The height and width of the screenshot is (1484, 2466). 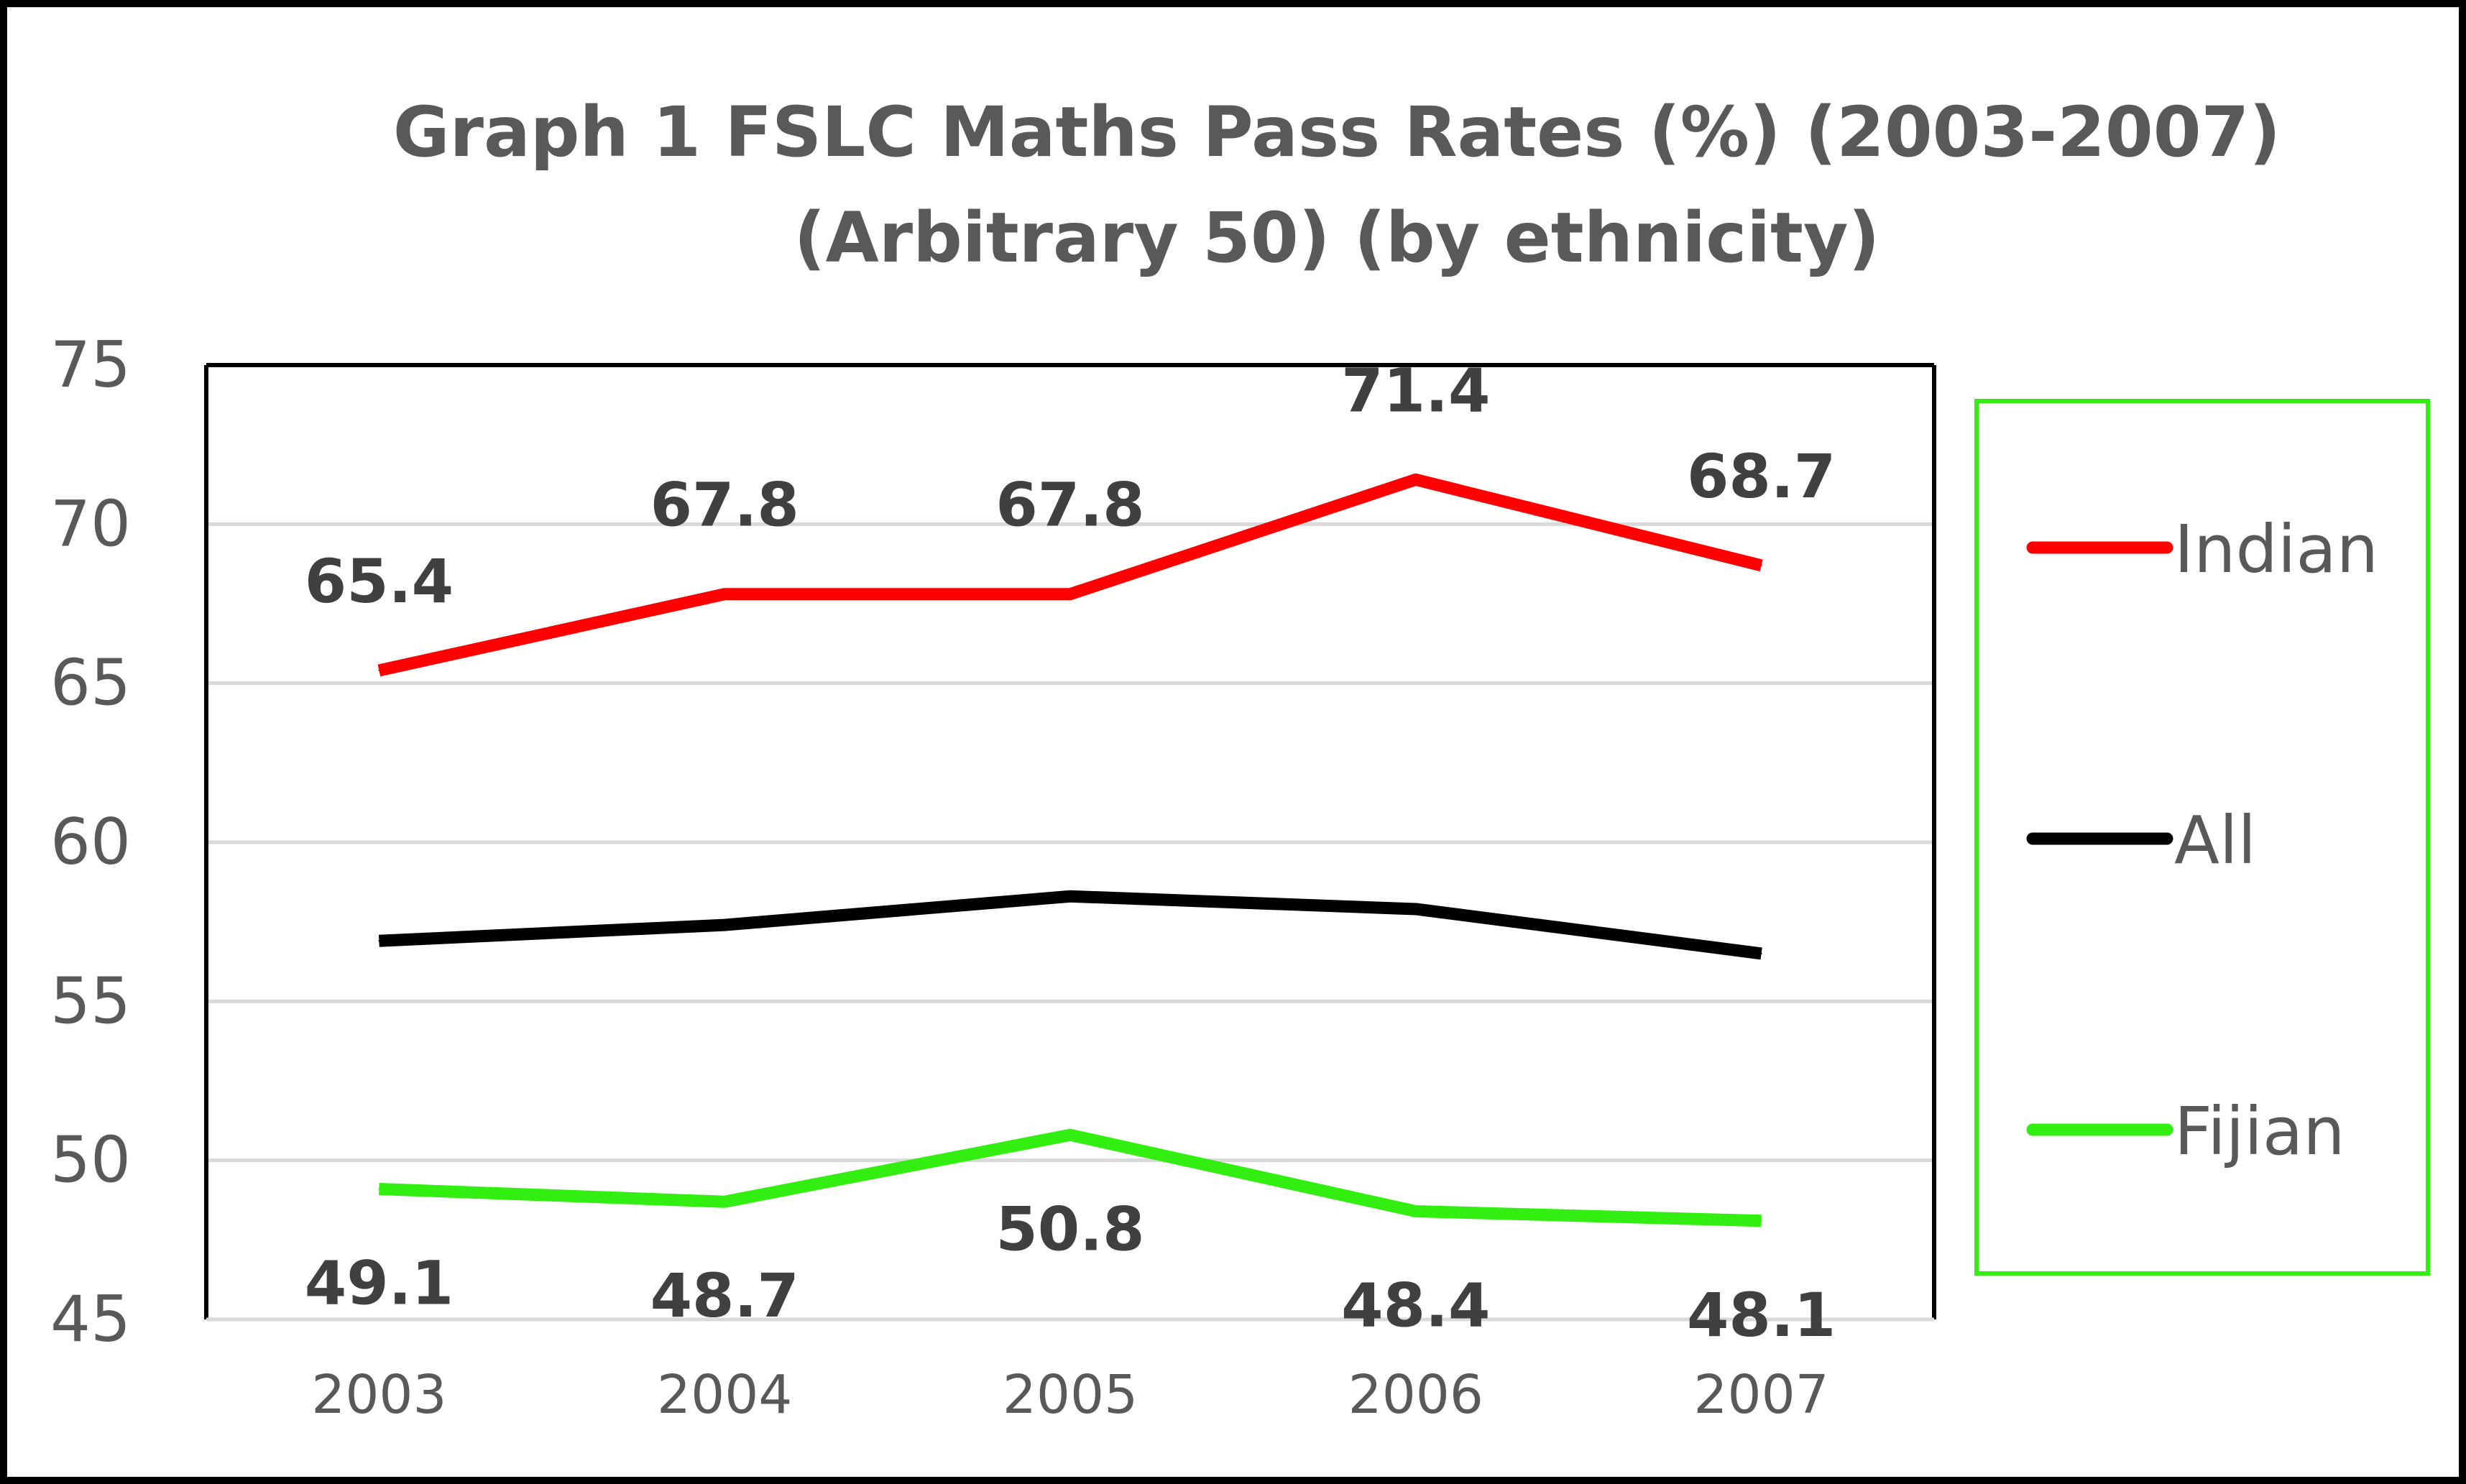 I want to click on y-tick-label: 55, so click(x=90, y=1001).